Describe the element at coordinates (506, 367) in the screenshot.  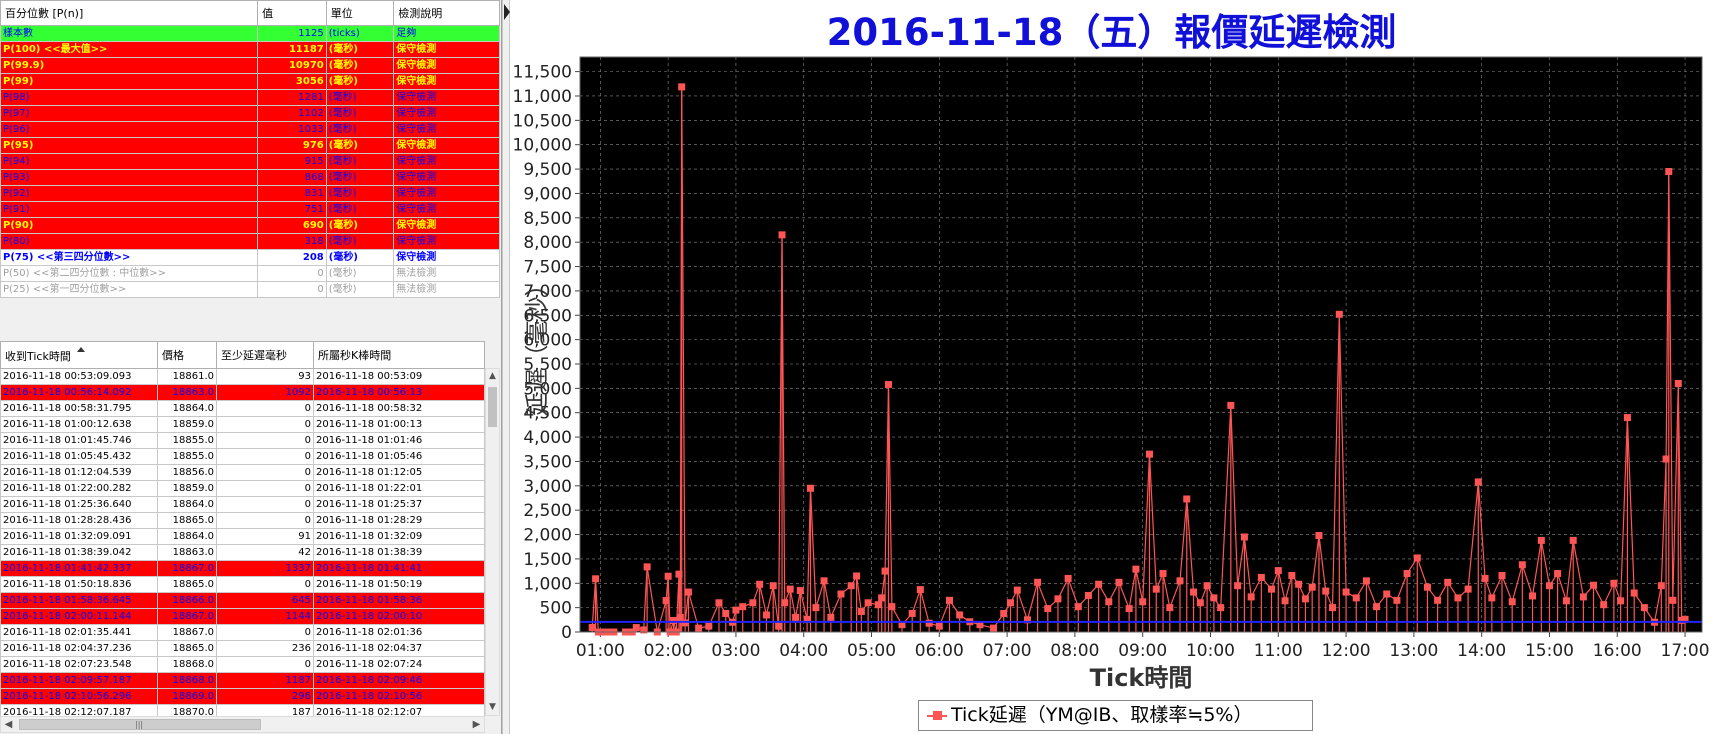
I see `panel-splitter` at that location.